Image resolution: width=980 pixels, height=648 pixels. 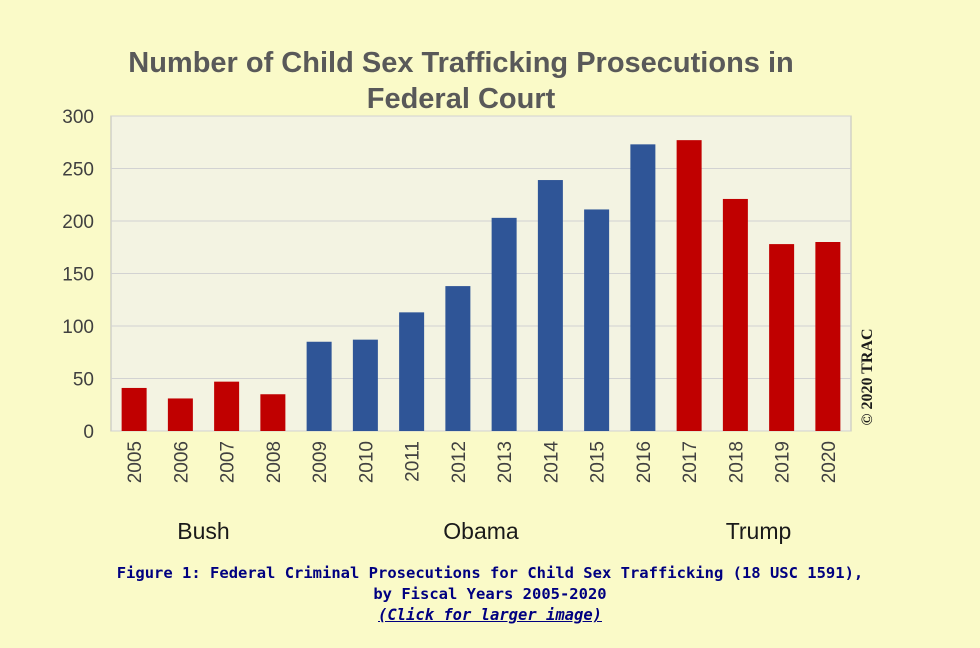 What do you see at coordinates (782, 337) in the screenshot?
I see `bar-2019` at bounding box center [782, 337].